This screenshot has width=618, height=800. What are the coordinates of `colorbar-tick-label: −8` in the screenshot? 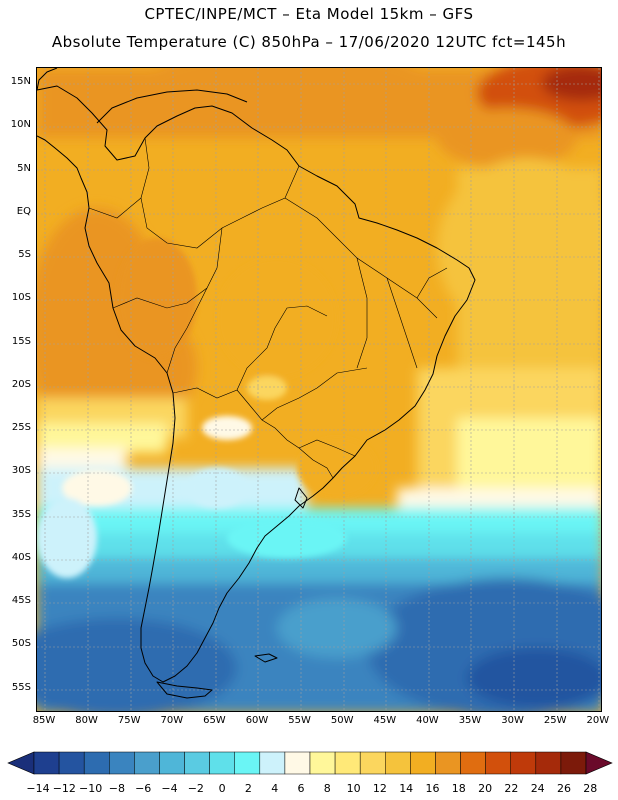 It's located at (116, 788).